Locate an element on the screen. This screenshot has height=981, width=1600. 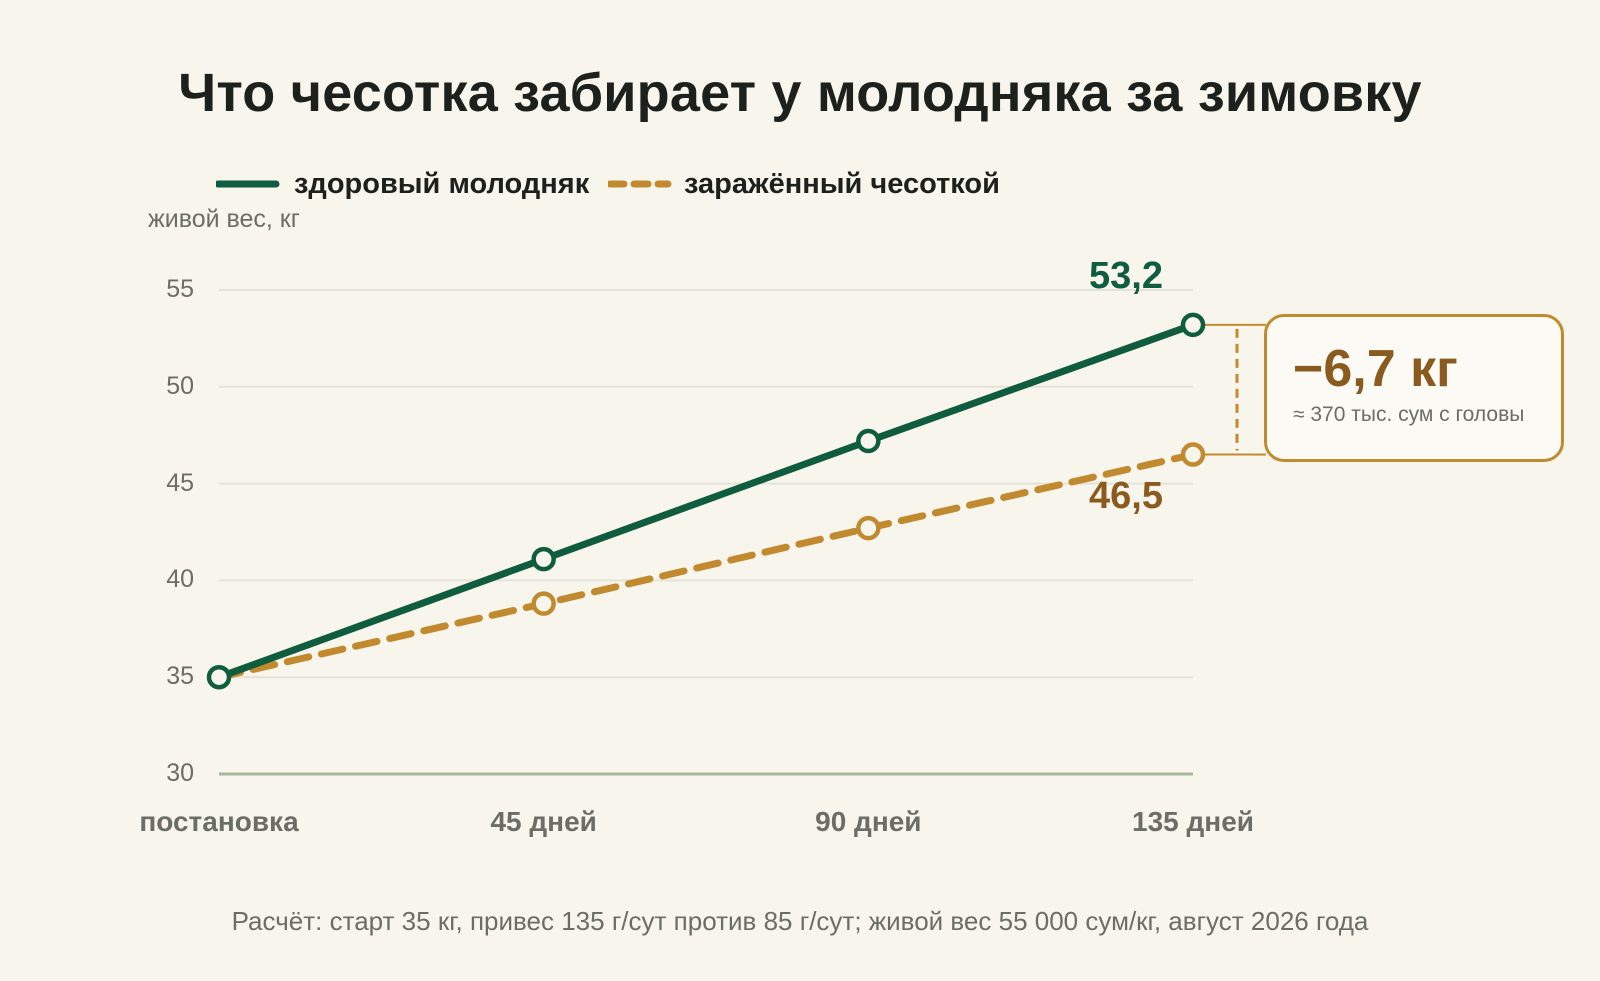
x-tick-3: 135 дней is located at coordinates (1193, 821).